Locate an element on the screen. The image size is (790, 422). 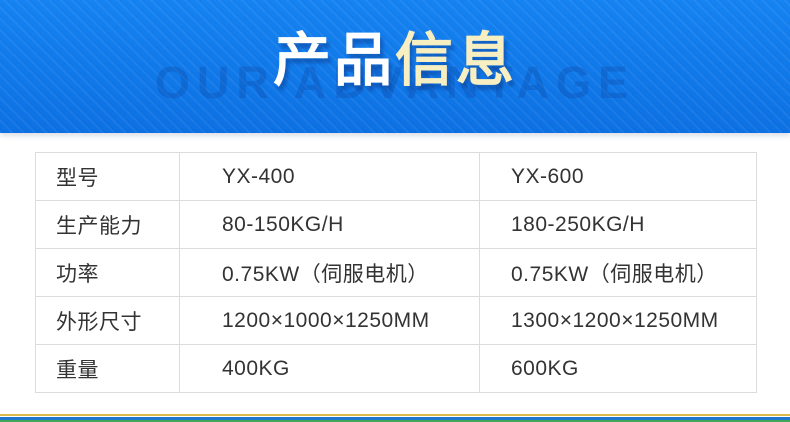
footer-accent-line-blue is located at coordinates (395, 418).